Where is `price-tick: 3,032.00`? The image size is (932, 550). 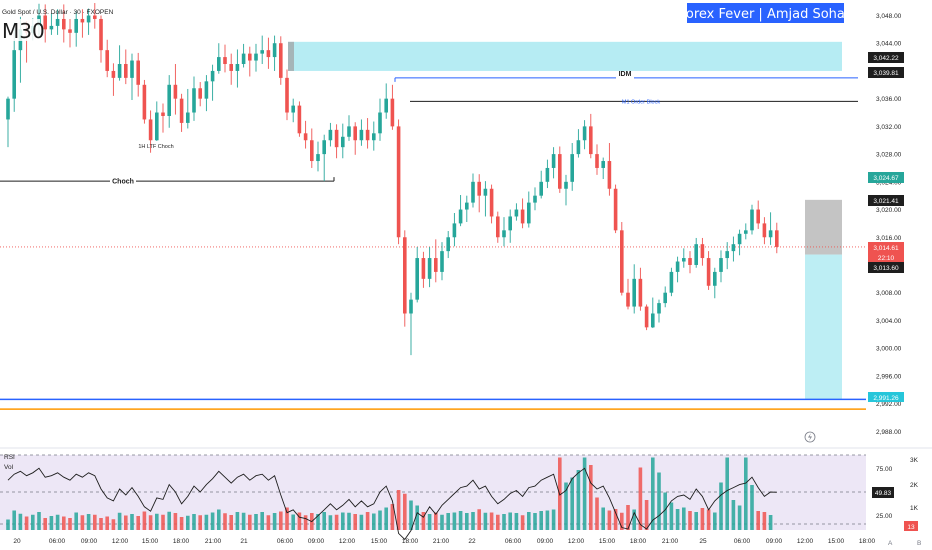
price-tick: 3,032.00 is located at coordinates (889, 127).